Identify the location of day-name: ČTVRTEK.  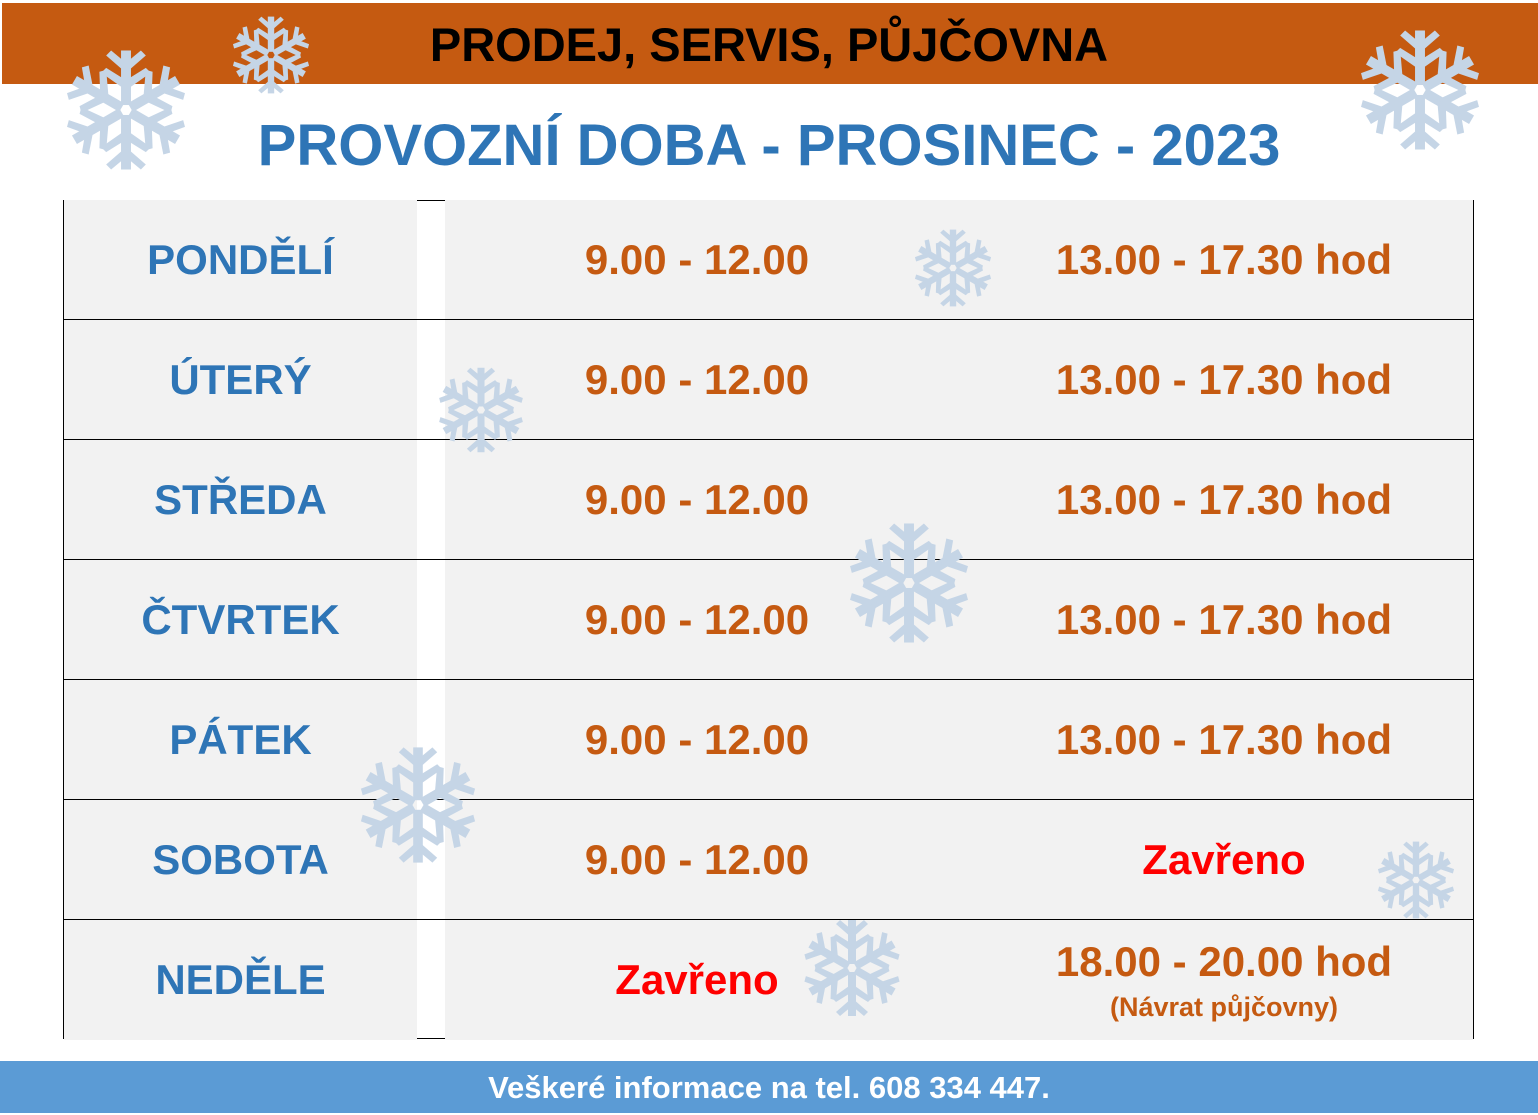
(240, 619).